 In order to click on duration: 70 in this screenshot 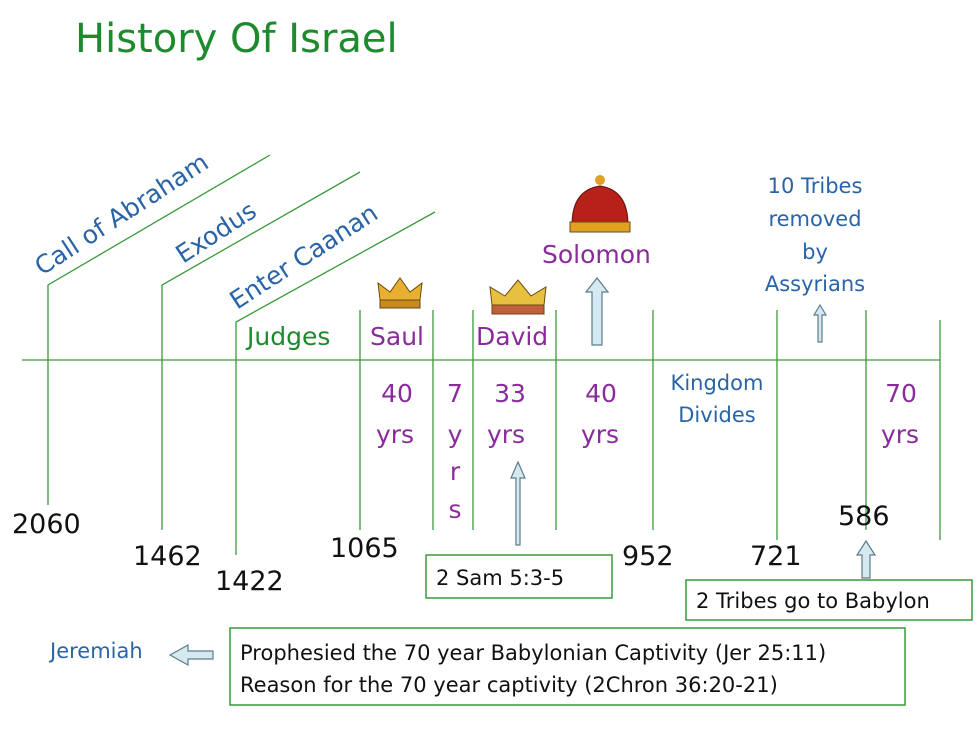, I will do `click(901, 393)`.